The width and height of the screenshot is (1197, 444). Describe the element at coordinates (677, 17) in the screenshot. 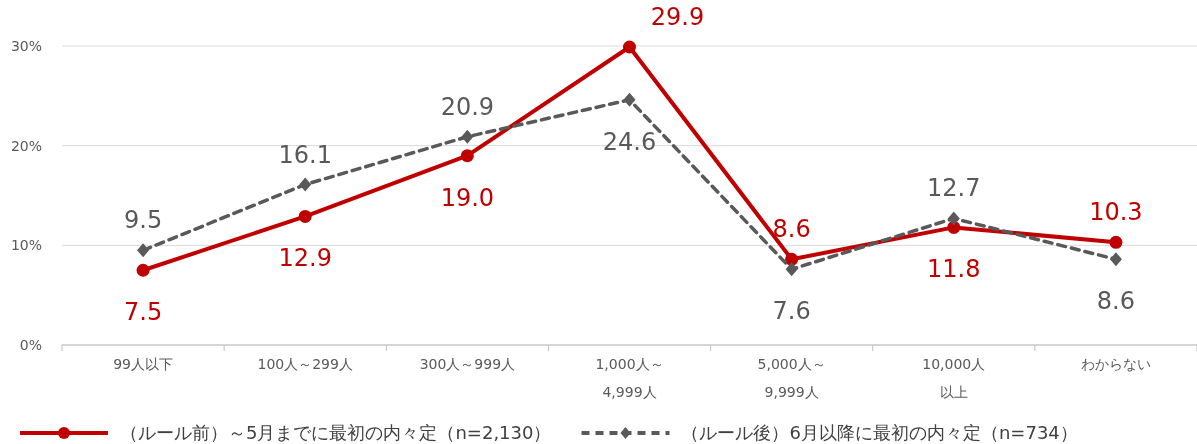

I see `data-label: 29.9` at that location.